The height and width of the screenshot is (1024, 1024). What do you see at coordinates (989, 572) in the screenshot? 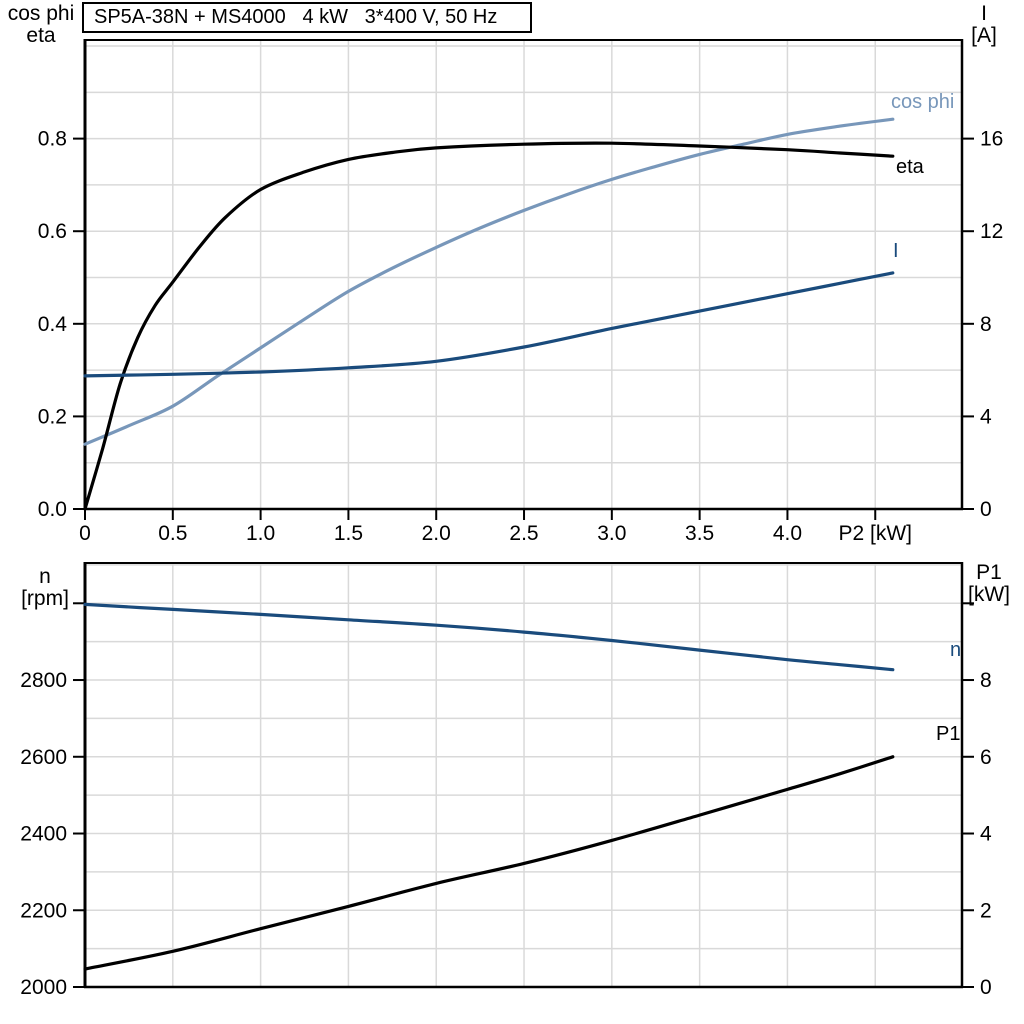
I see `p1-axis-label: P1` at bounding box center [989, 572].